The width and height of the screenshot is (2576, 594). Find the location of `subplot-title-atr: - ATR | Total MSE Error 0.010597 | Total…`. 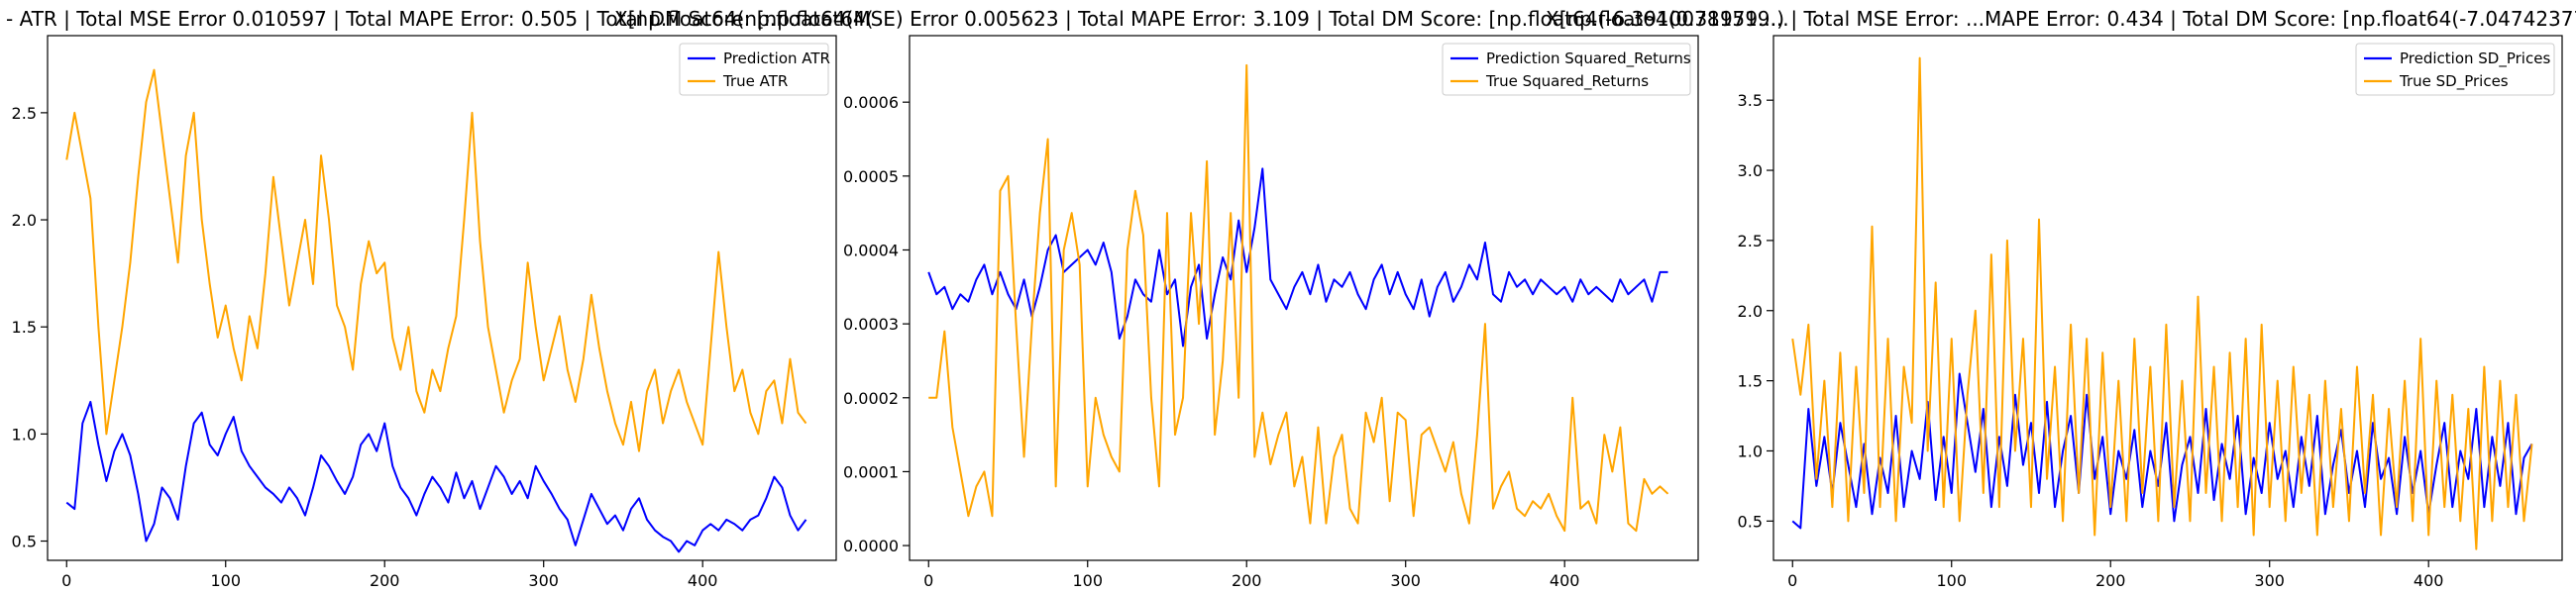

subplot-title-atr: - ATR | Total MSE Error 0.010597 | Total… is located at coordinates (440, 19).